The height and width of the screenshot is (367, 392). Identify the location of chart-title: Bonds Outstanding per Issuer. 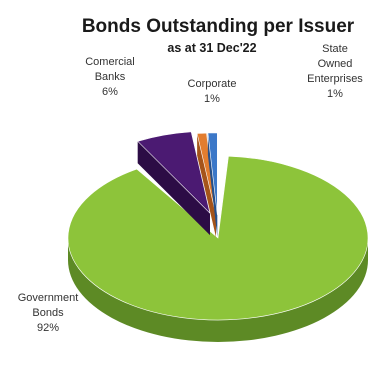
(218, 26).